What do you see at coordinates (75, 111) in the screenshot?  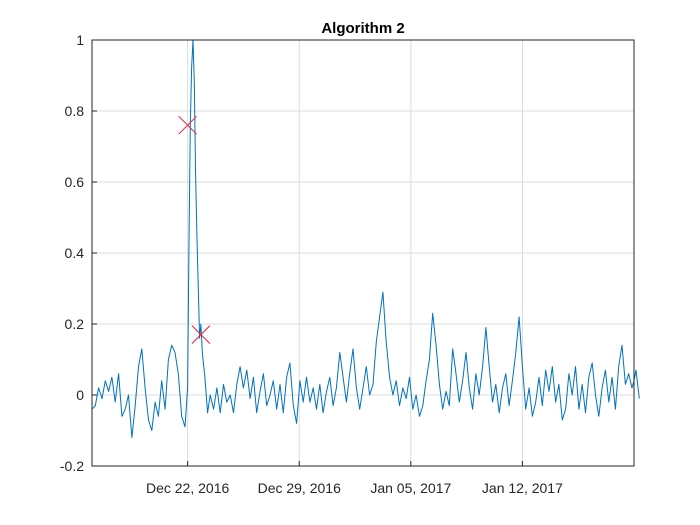 I see `y-tick-label: 0.8` at bounding box center [75, 111].